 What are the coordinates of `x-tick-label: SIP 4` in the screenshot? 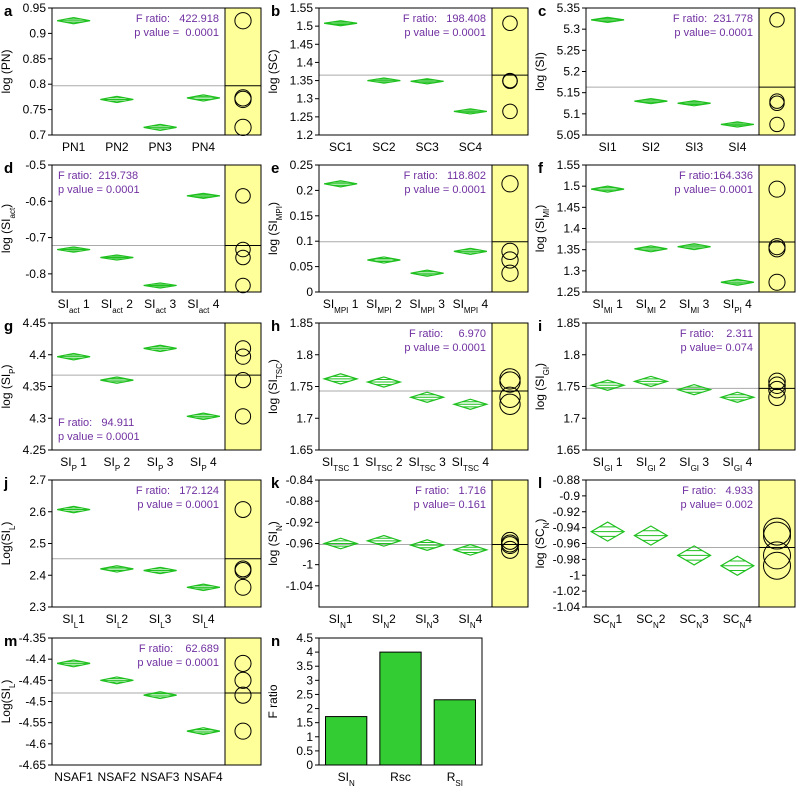 It's located at (203, 464).